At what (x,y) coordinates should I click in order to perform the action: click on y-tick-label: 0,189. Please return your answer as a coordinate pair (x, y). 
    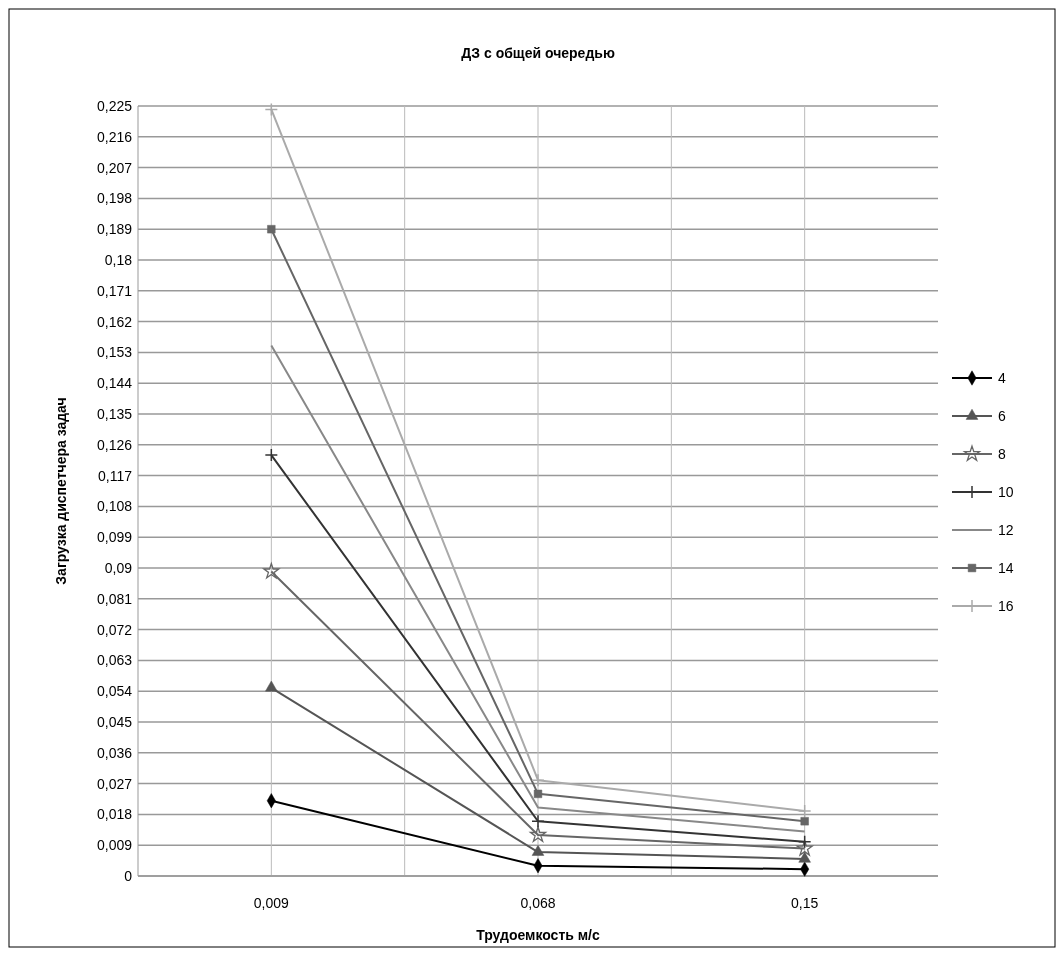
    Looking at the image, I should click on (114, 229).